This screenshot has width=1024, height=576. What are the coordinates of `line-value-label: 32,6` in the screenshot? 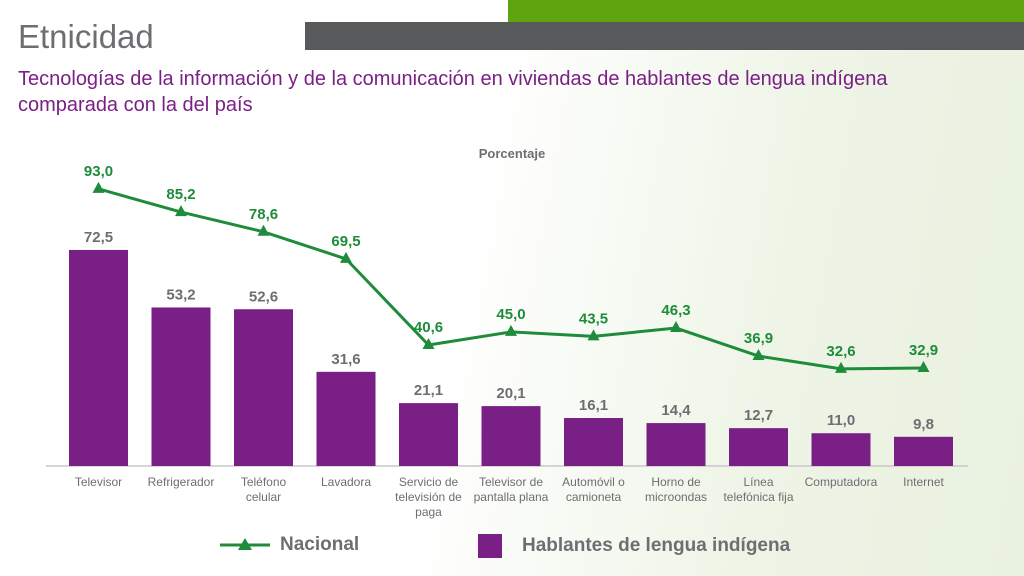 It's located at (840, 351).